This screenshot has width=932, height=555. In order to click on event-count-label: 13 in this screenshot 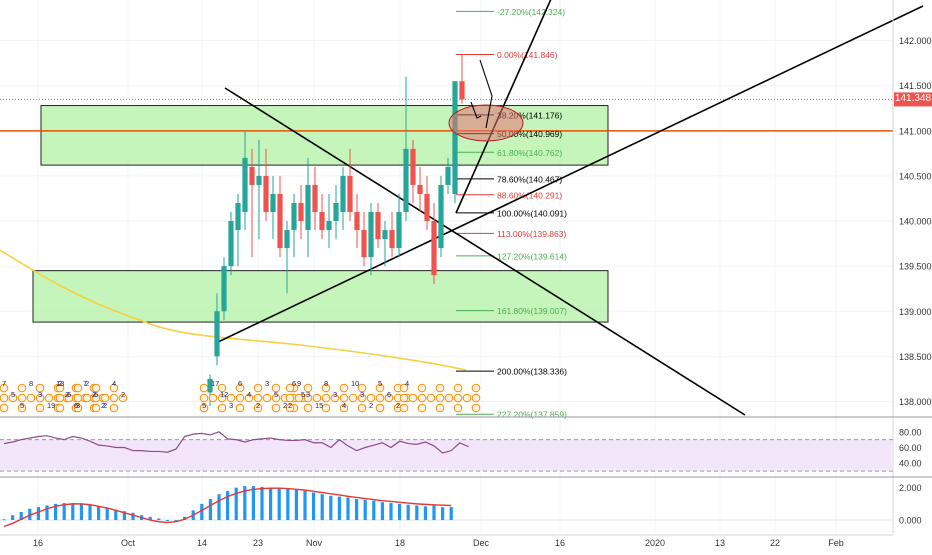, I will do `click(60, 383)`.